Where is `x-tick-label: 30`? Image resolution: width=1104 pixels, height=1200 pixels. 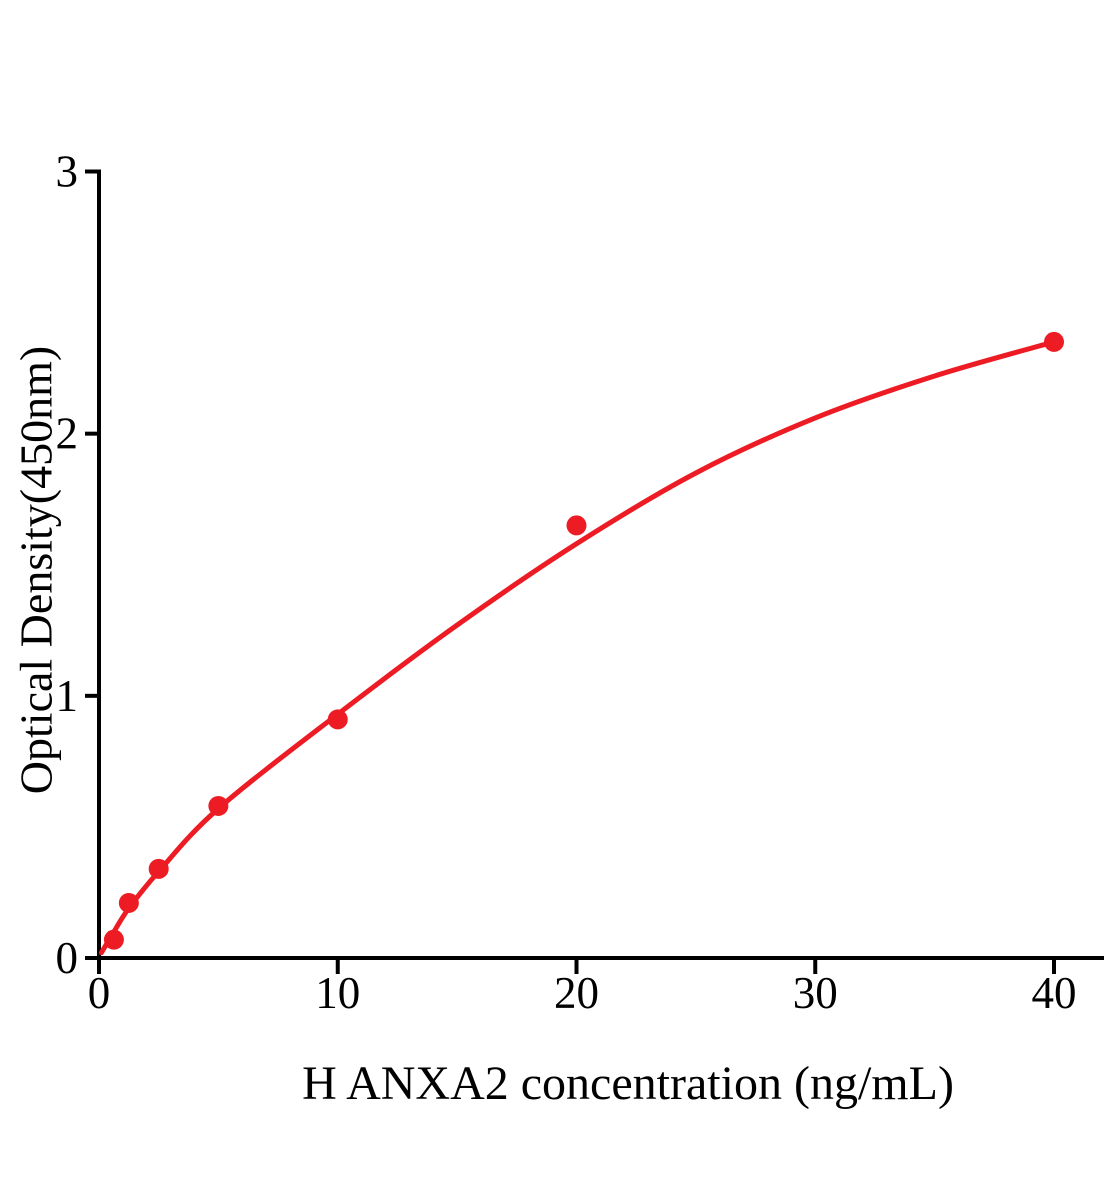 x-tick-label: 30 is located at coordinates (815, 993).